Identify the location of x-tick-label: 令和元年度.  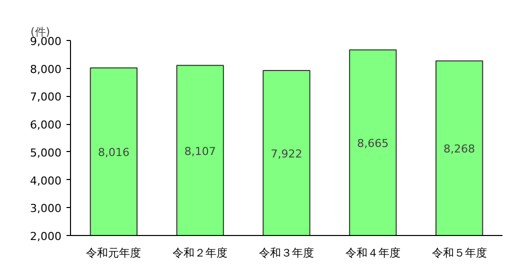
(114, 253).